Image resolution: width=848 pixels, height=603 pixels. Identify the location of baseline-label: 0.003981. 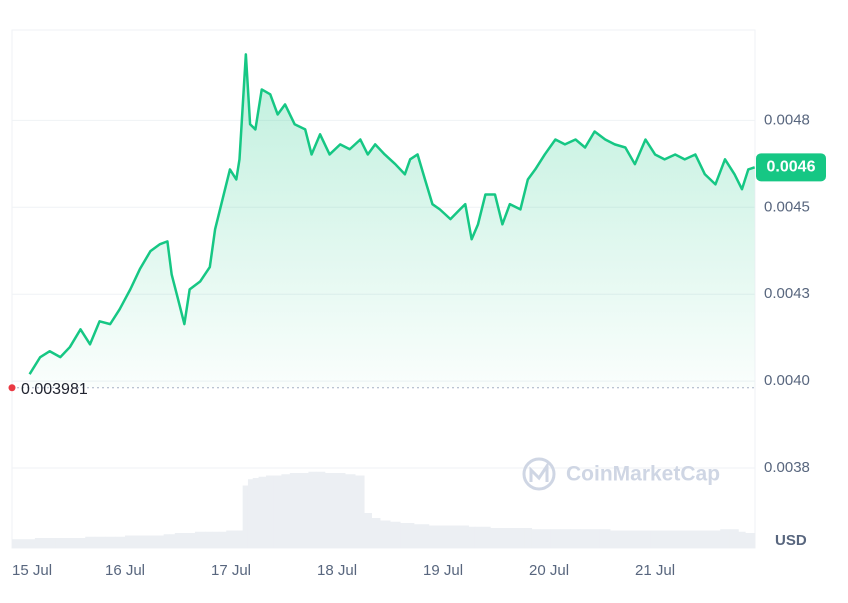
(54, 389).